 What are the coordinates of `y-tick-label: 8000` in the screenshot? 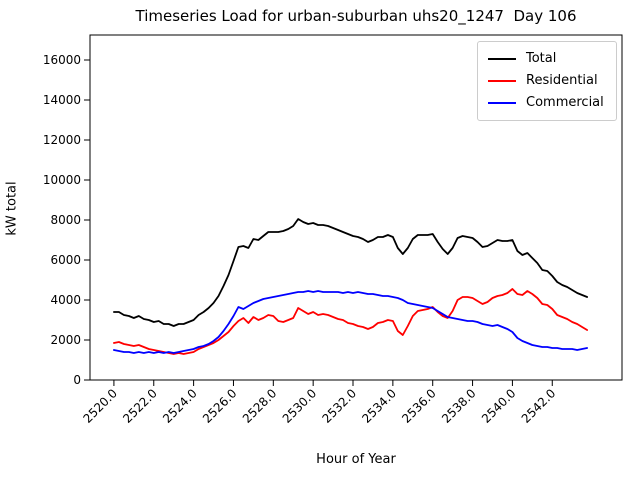 It's located at (65, 220).